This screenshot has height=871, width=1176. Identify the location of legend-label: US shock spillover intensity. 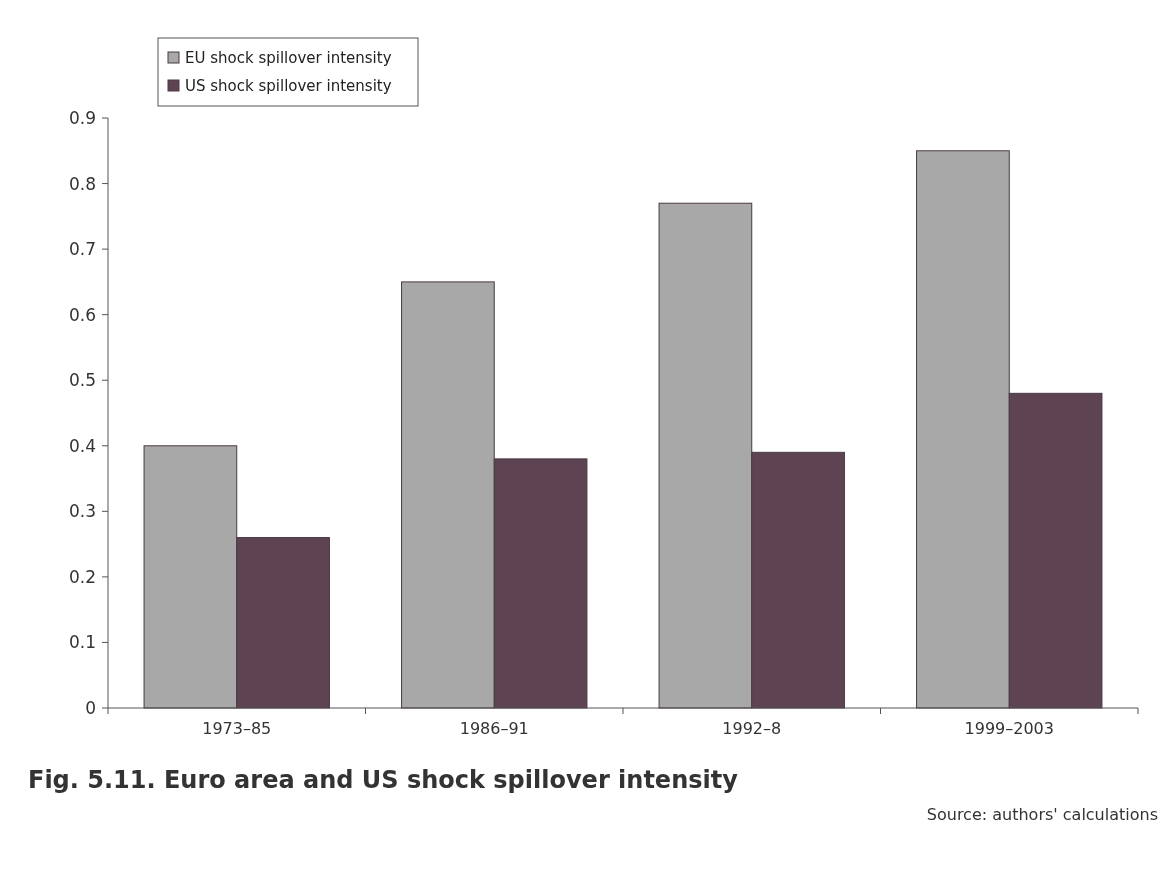
(288, 86).